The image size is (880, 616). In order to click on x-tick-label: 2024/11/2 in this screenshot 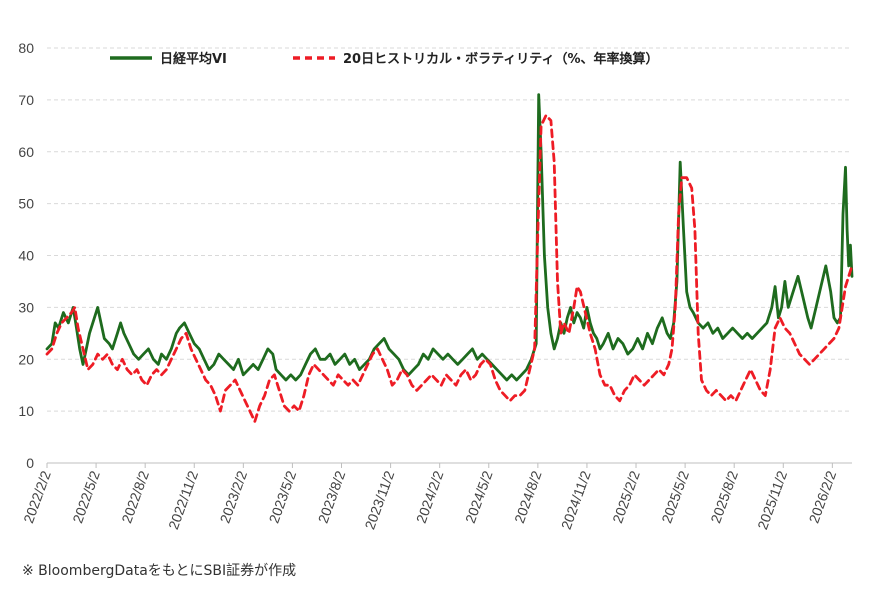, I will do `click(576, 499)`.